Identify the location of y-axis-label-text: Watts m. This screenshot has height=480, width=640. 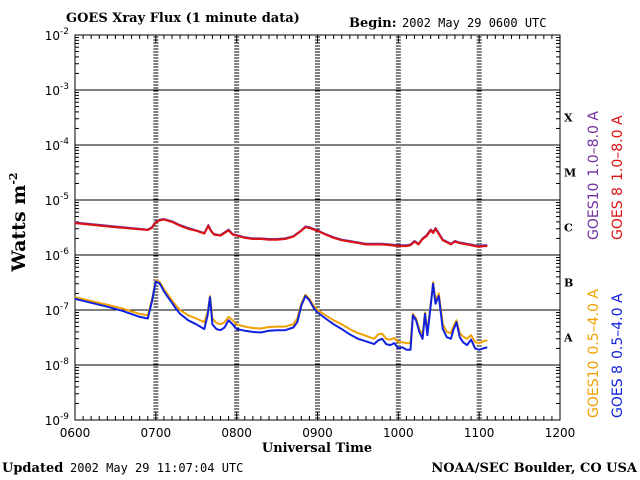
(19, 229).